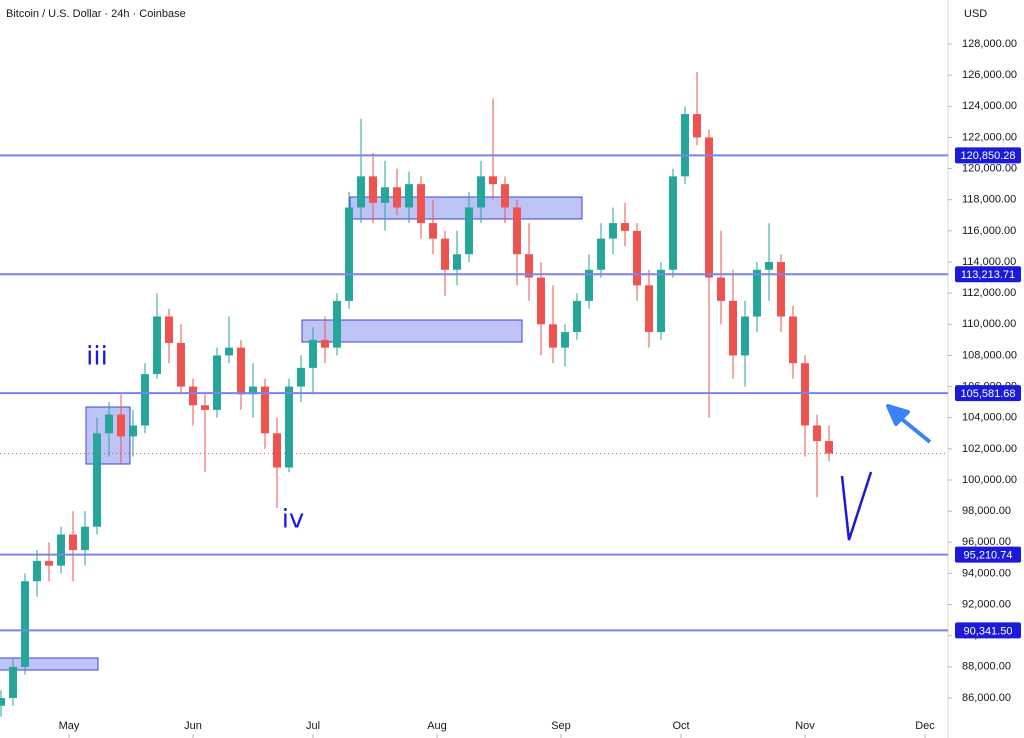  I want to click on y-tick-label: 86,000.00, so click(986, 698).